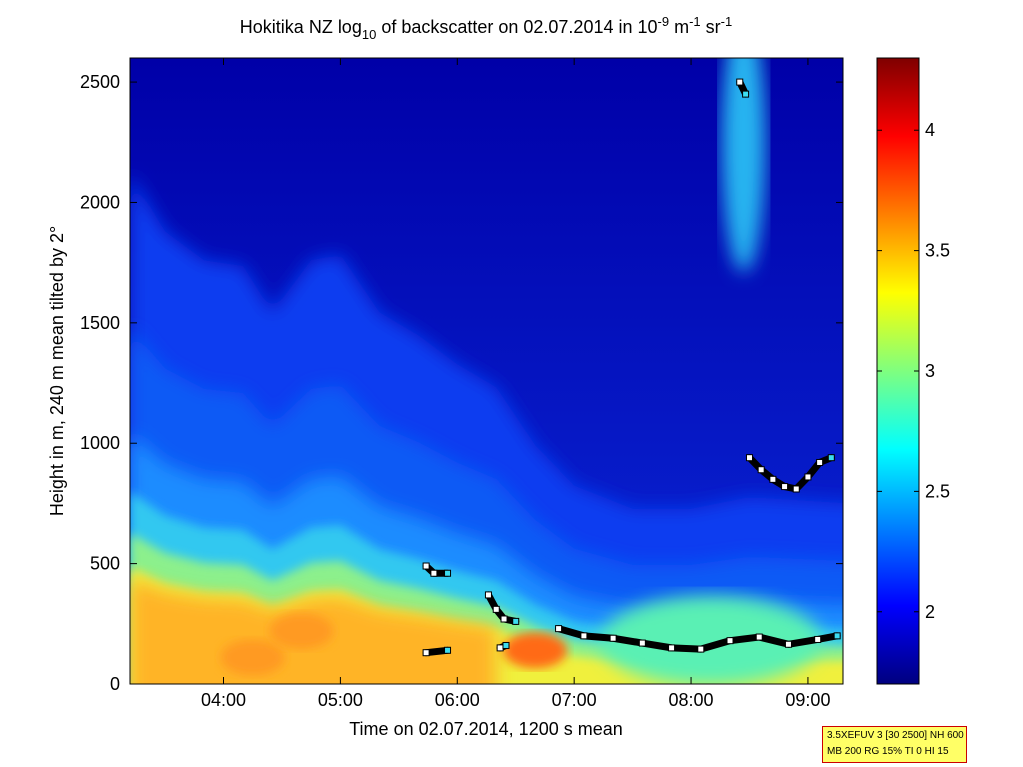 This screenshot has width=1023, height=767. I want to click on cb-tick-label-1: 2.5, so click(937, 491).